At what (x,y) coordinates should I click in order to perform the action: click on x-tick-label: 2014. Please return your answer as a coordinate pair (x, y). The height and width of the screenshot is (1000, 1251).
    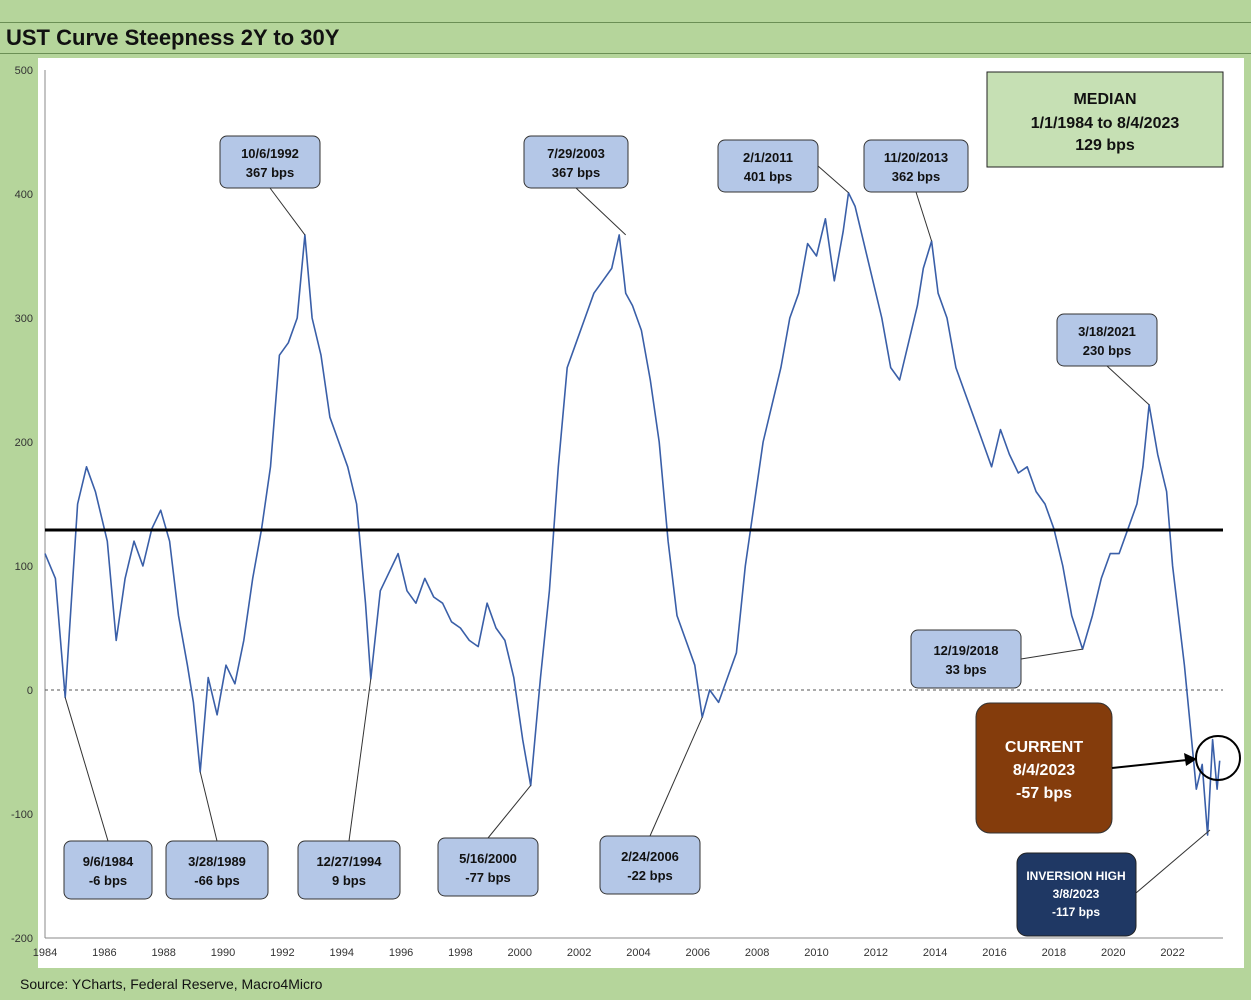
    Looking at the image, I should click on (935, 953).